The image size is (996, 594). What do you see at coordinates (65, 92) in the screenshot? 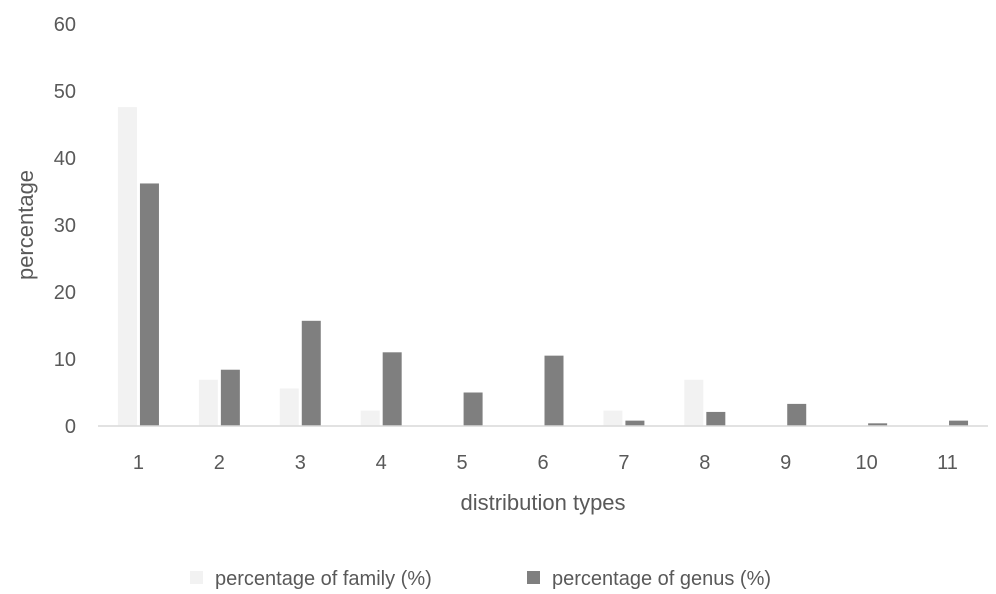
I see `y-tick-label: 50` at bounding box center [65, 92].